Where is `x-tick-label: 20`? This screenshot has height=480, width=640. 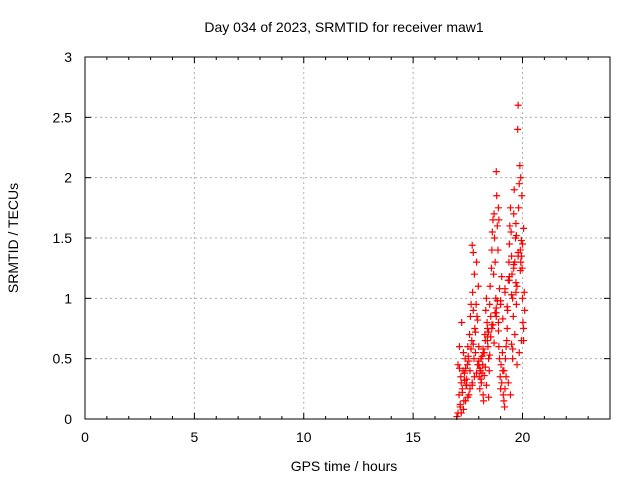 x-tick-label: 20 is located at coordinates (523, 437).